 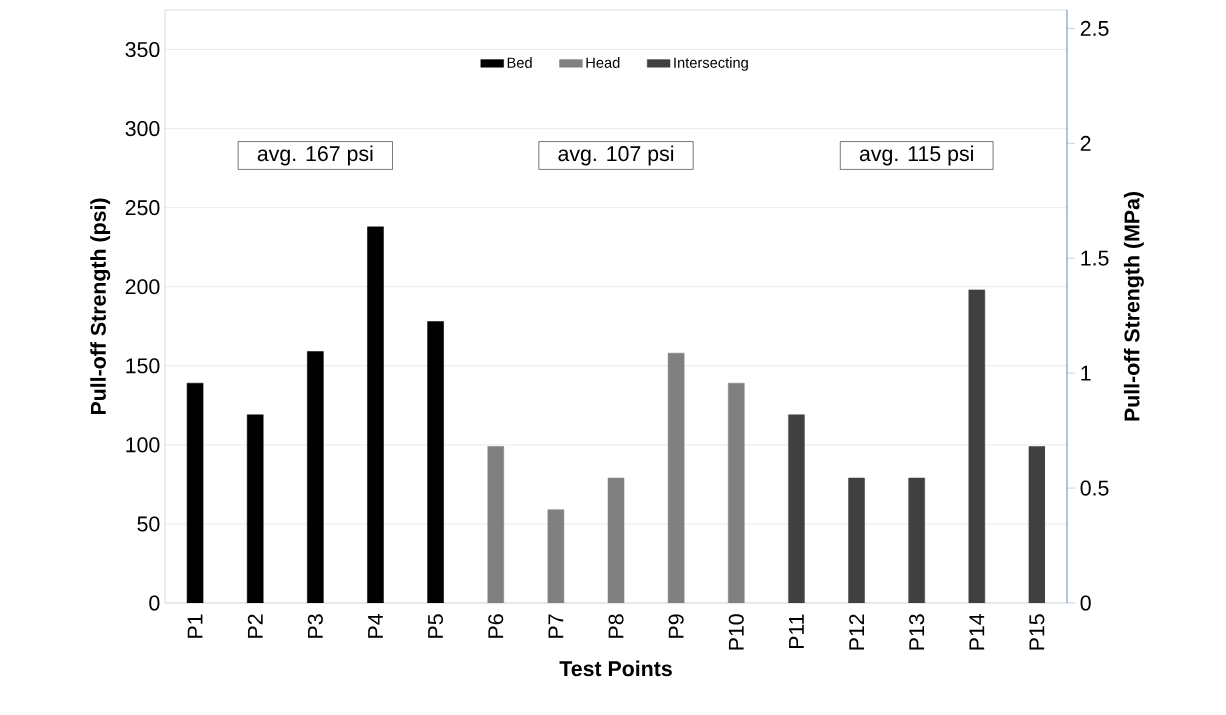 I want to click on y-tick-label: 0, so click(x=154, y=603).